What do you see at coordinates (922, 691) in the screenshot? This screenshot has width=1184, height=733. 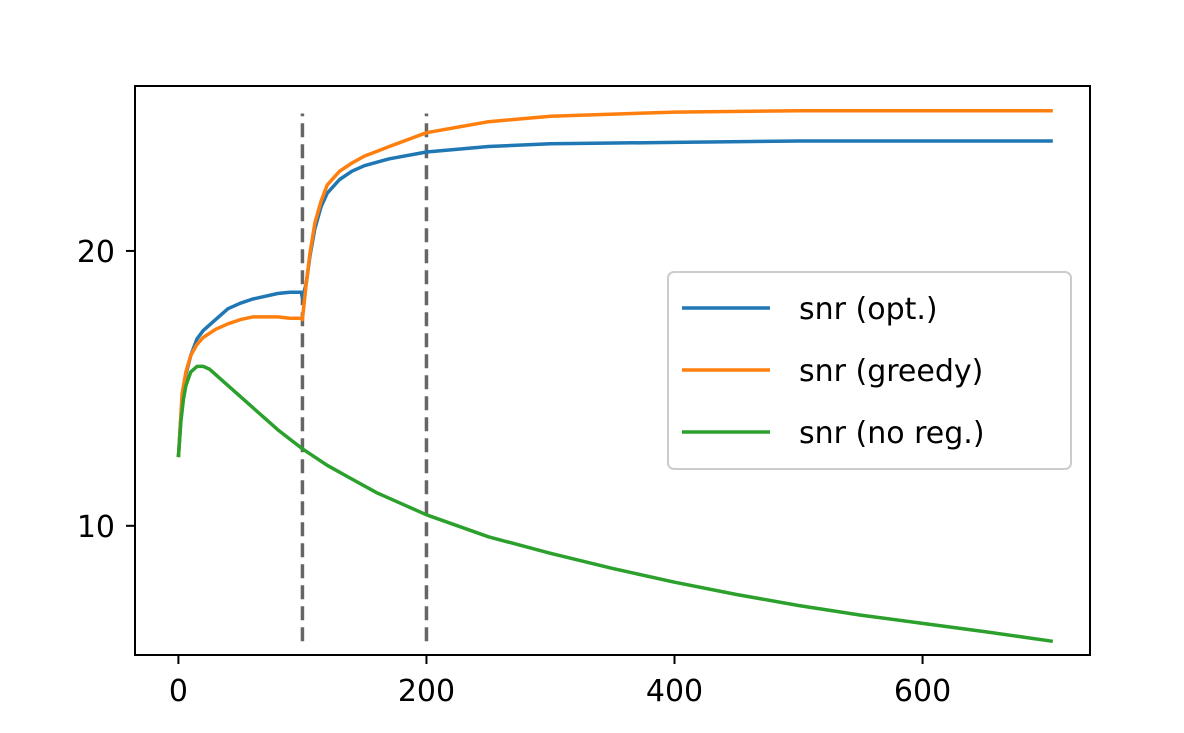 I see `x-tick-label: 600` at bounding box center [922, 691].